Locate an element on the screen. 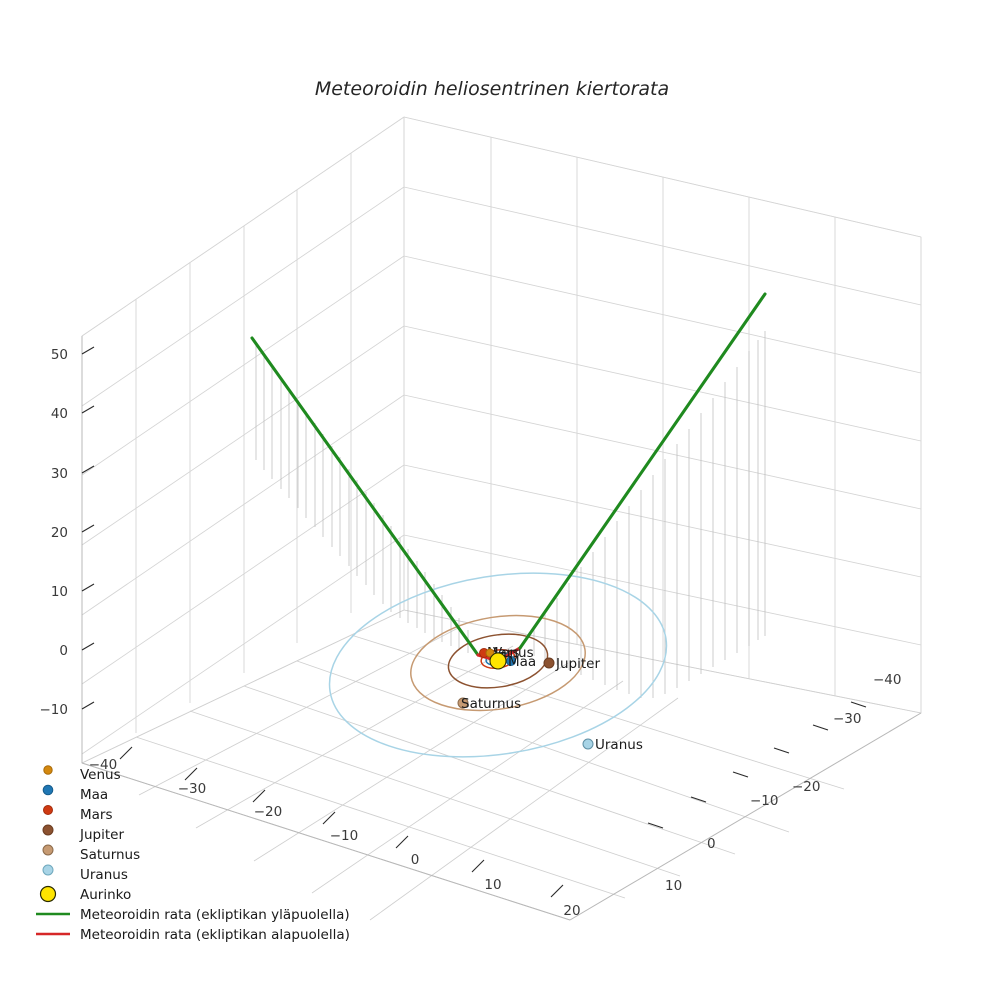 This screenshot has height=984, width=984. planet-markers: Uranus Saturnus Jupiter Mars Venus Maa is located at coordinates (550, 699).